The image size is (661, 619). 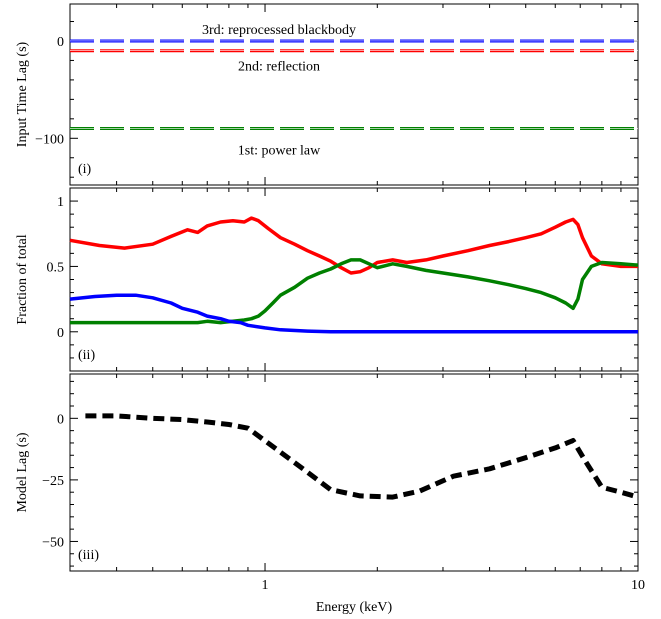 What do you see at coordinates (53, 481) in the screenshot?
I see `y-tick-label: −25` at bounding box center [53, 481].